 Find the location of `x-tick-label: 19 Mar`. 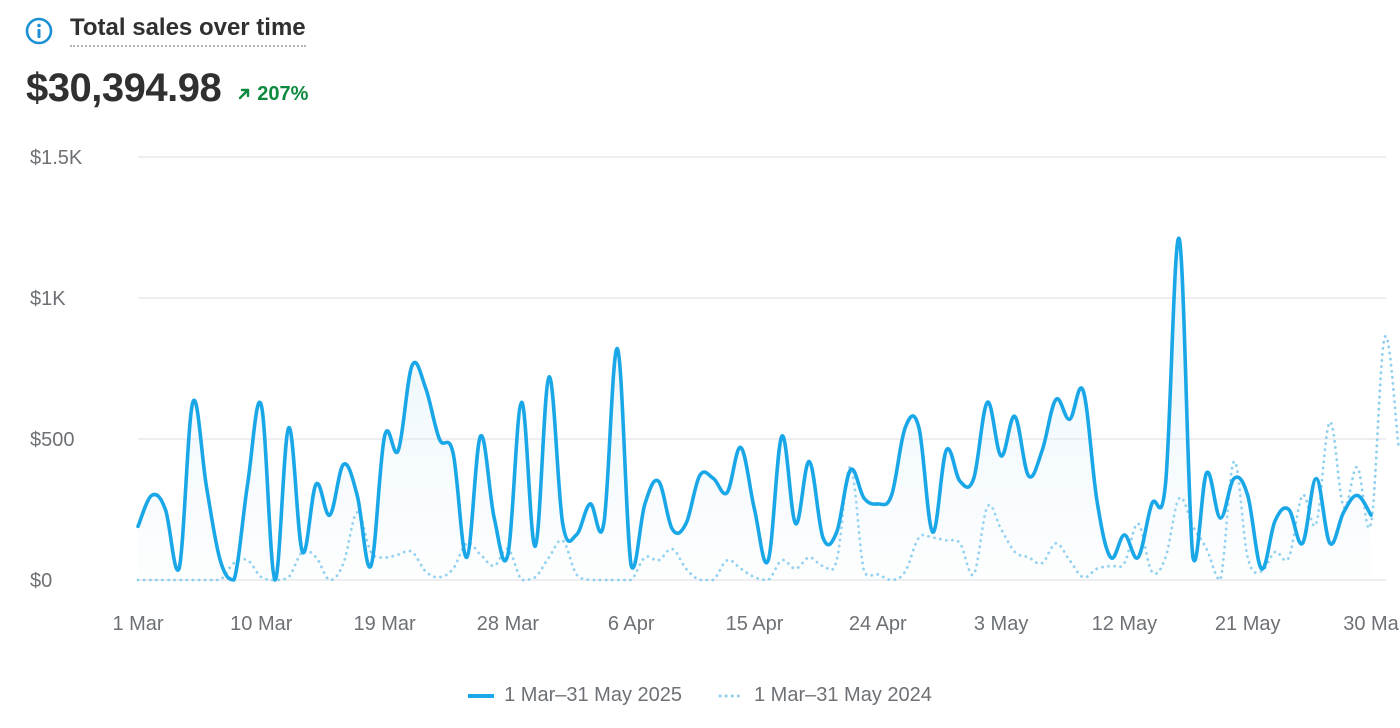

x-tick-label: 19 Mar is located at coordinates (384, 624).